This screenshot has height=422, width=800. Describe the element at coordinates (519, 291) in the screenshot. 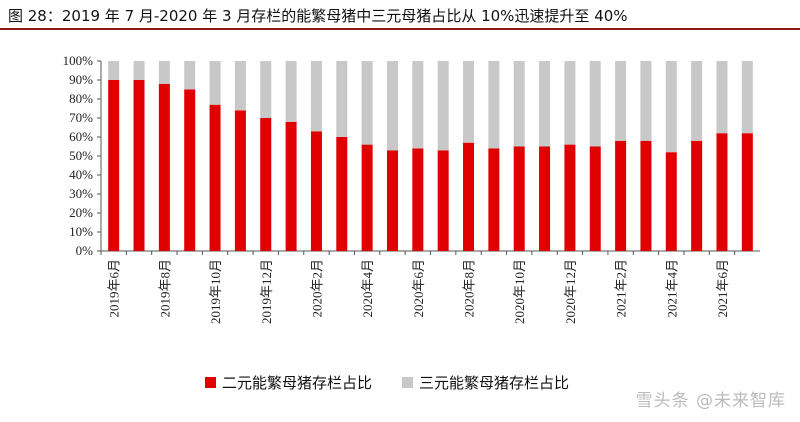

I see `x-tick-label: 2020年10月` at that location.